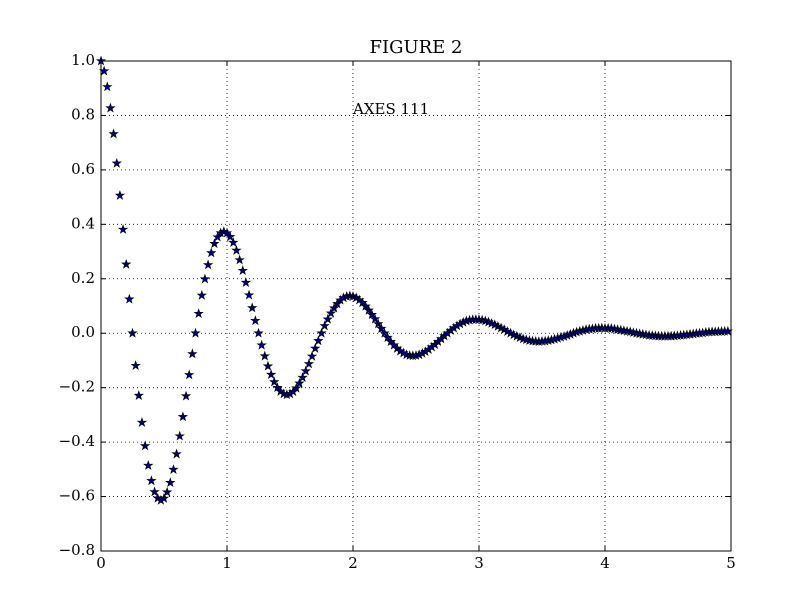 The image size is (812, 612). What do you see at coordinates (83, 332) in the screenshot?
I see `y-tick-label: 0.0` at bounding box center [83, 332].